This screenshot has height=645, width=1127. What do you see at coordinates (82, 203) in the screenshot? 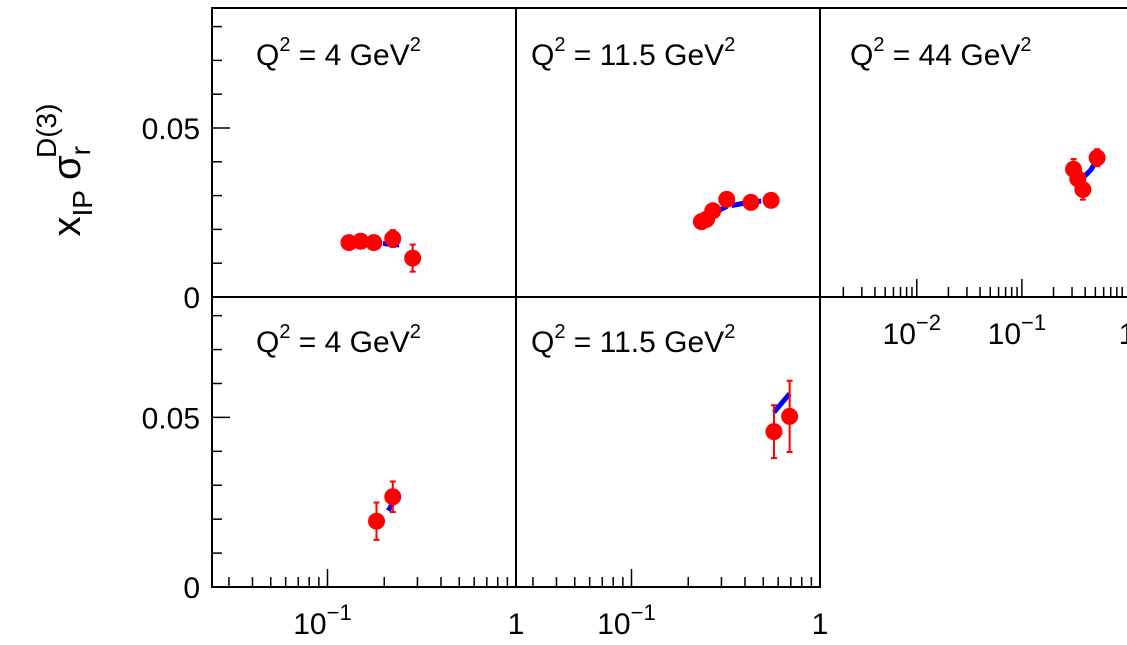
I see `y-axis-label-sub: IP` at bounding box center [82, 203].